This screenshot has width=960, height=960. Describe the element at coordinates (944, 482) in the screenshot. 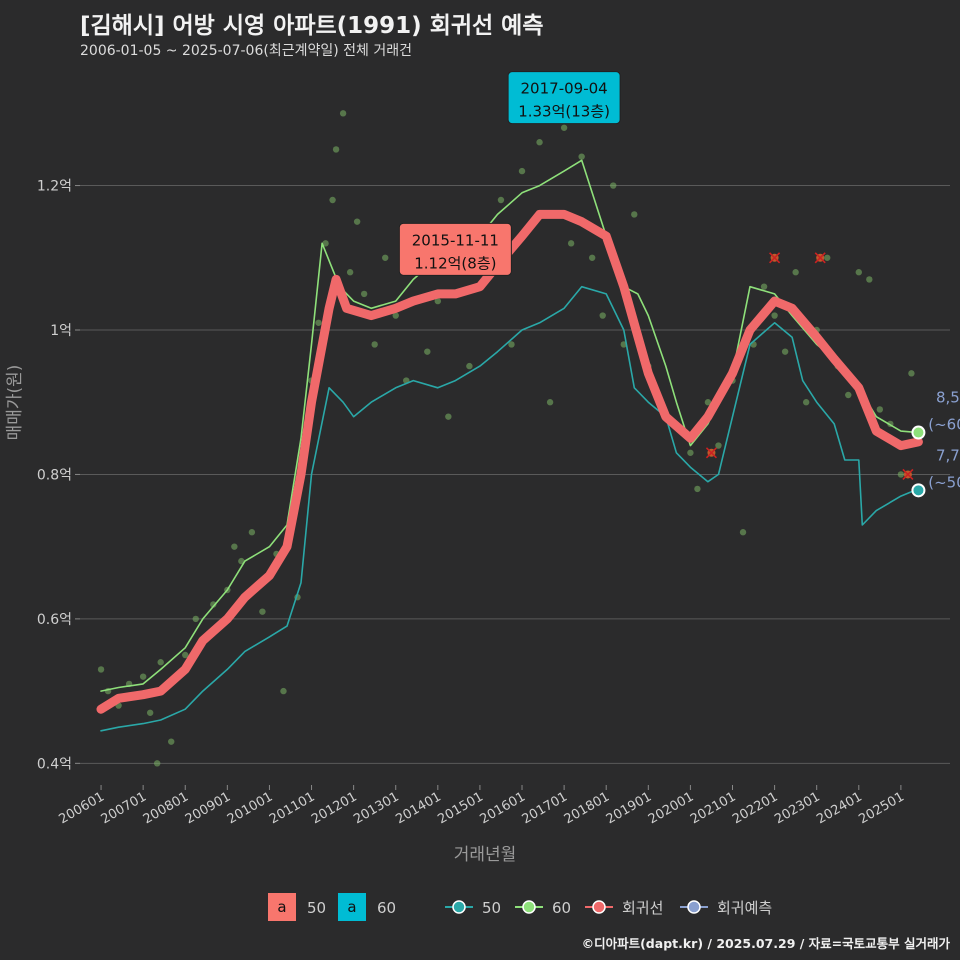

I see `end-label-area-50: (~50㎡)` at that location.